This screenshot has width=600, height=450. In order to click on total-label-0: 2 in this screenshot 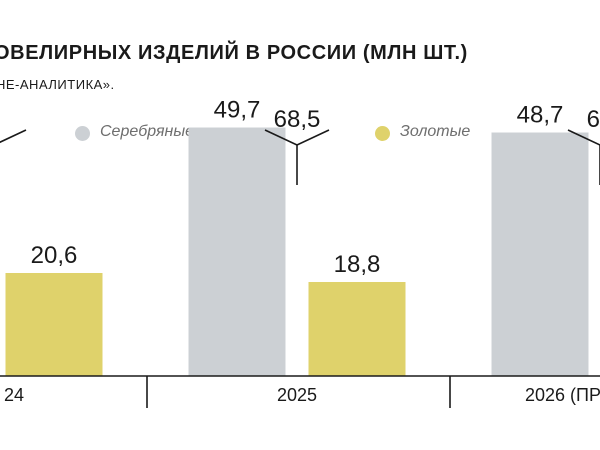, I will do `click(0, 119)`.